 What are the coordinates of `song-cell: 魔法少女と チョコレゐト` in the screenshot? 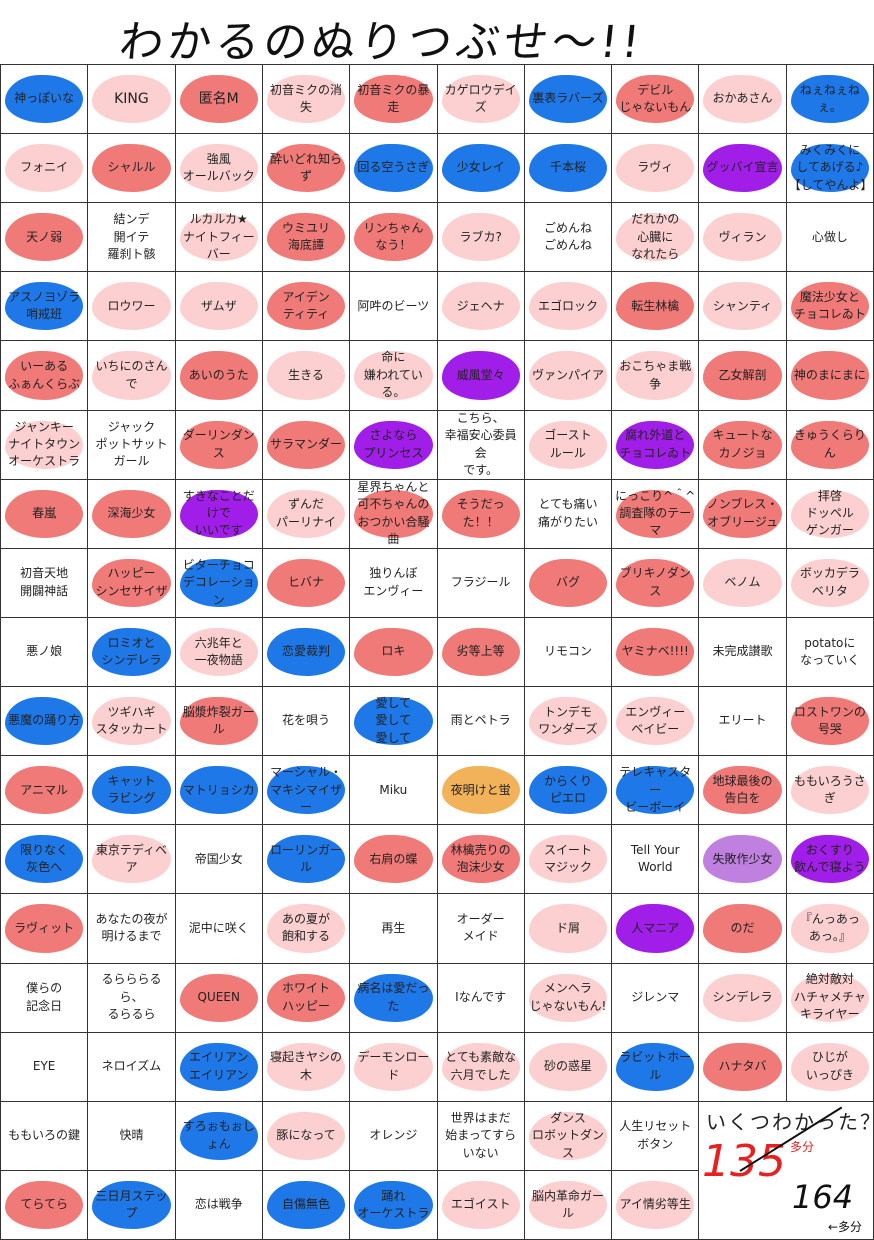 It's located at (830, 307).